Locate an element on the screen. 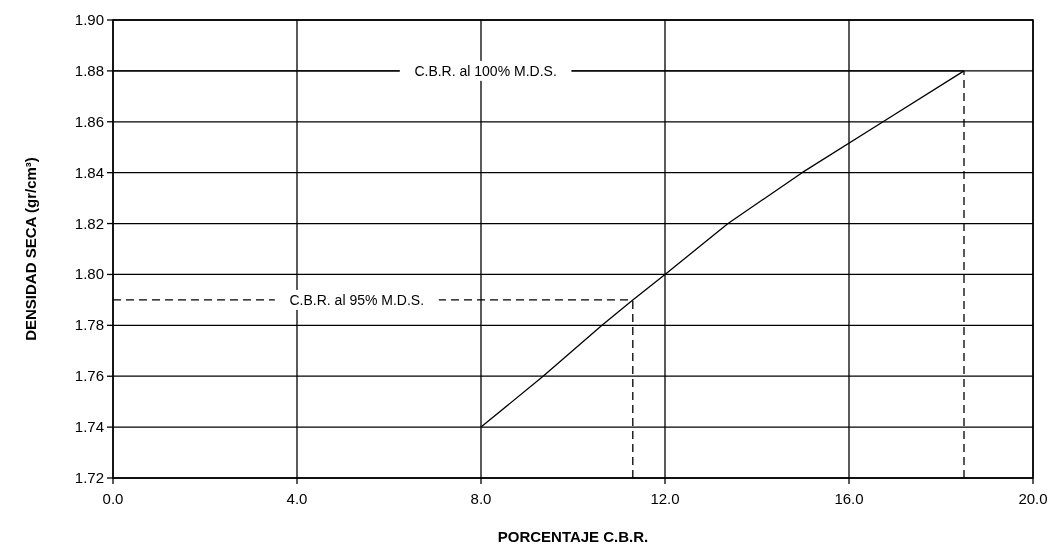 Image resolution: width=1059 pixels, height=554 pixels. x-tick-label: 20.0 is located at coordinates (1033, 498).